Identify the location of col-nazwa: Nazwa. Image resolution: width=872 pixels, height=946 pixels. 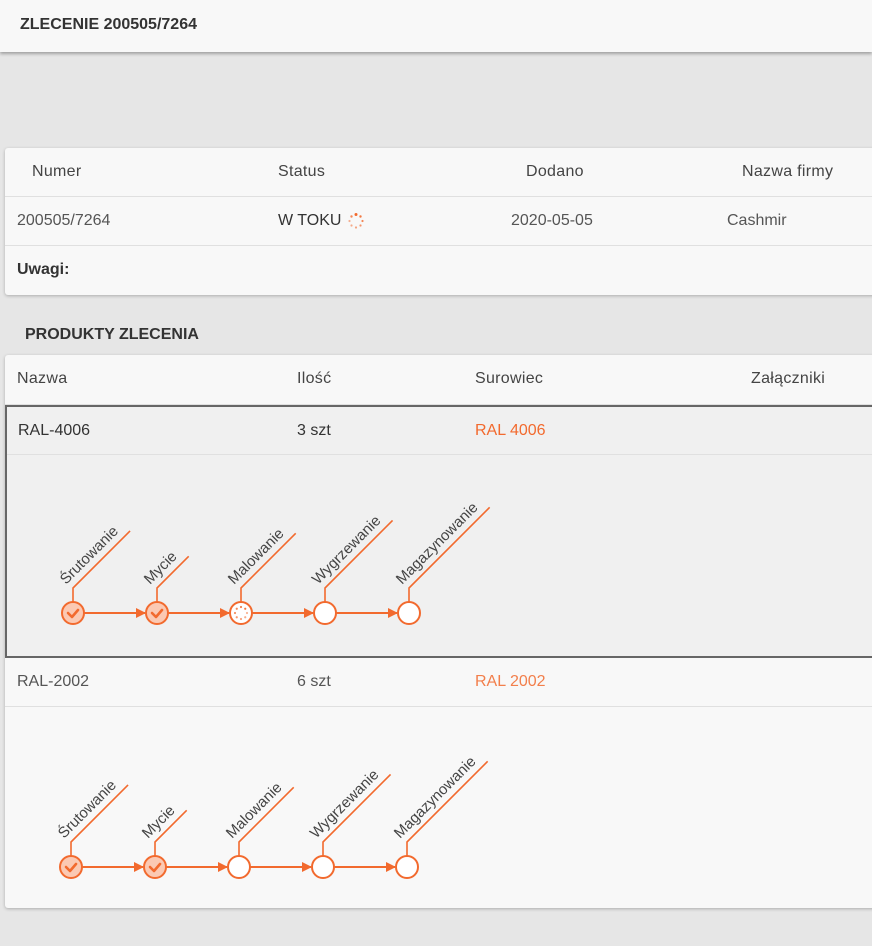
(42, 378).